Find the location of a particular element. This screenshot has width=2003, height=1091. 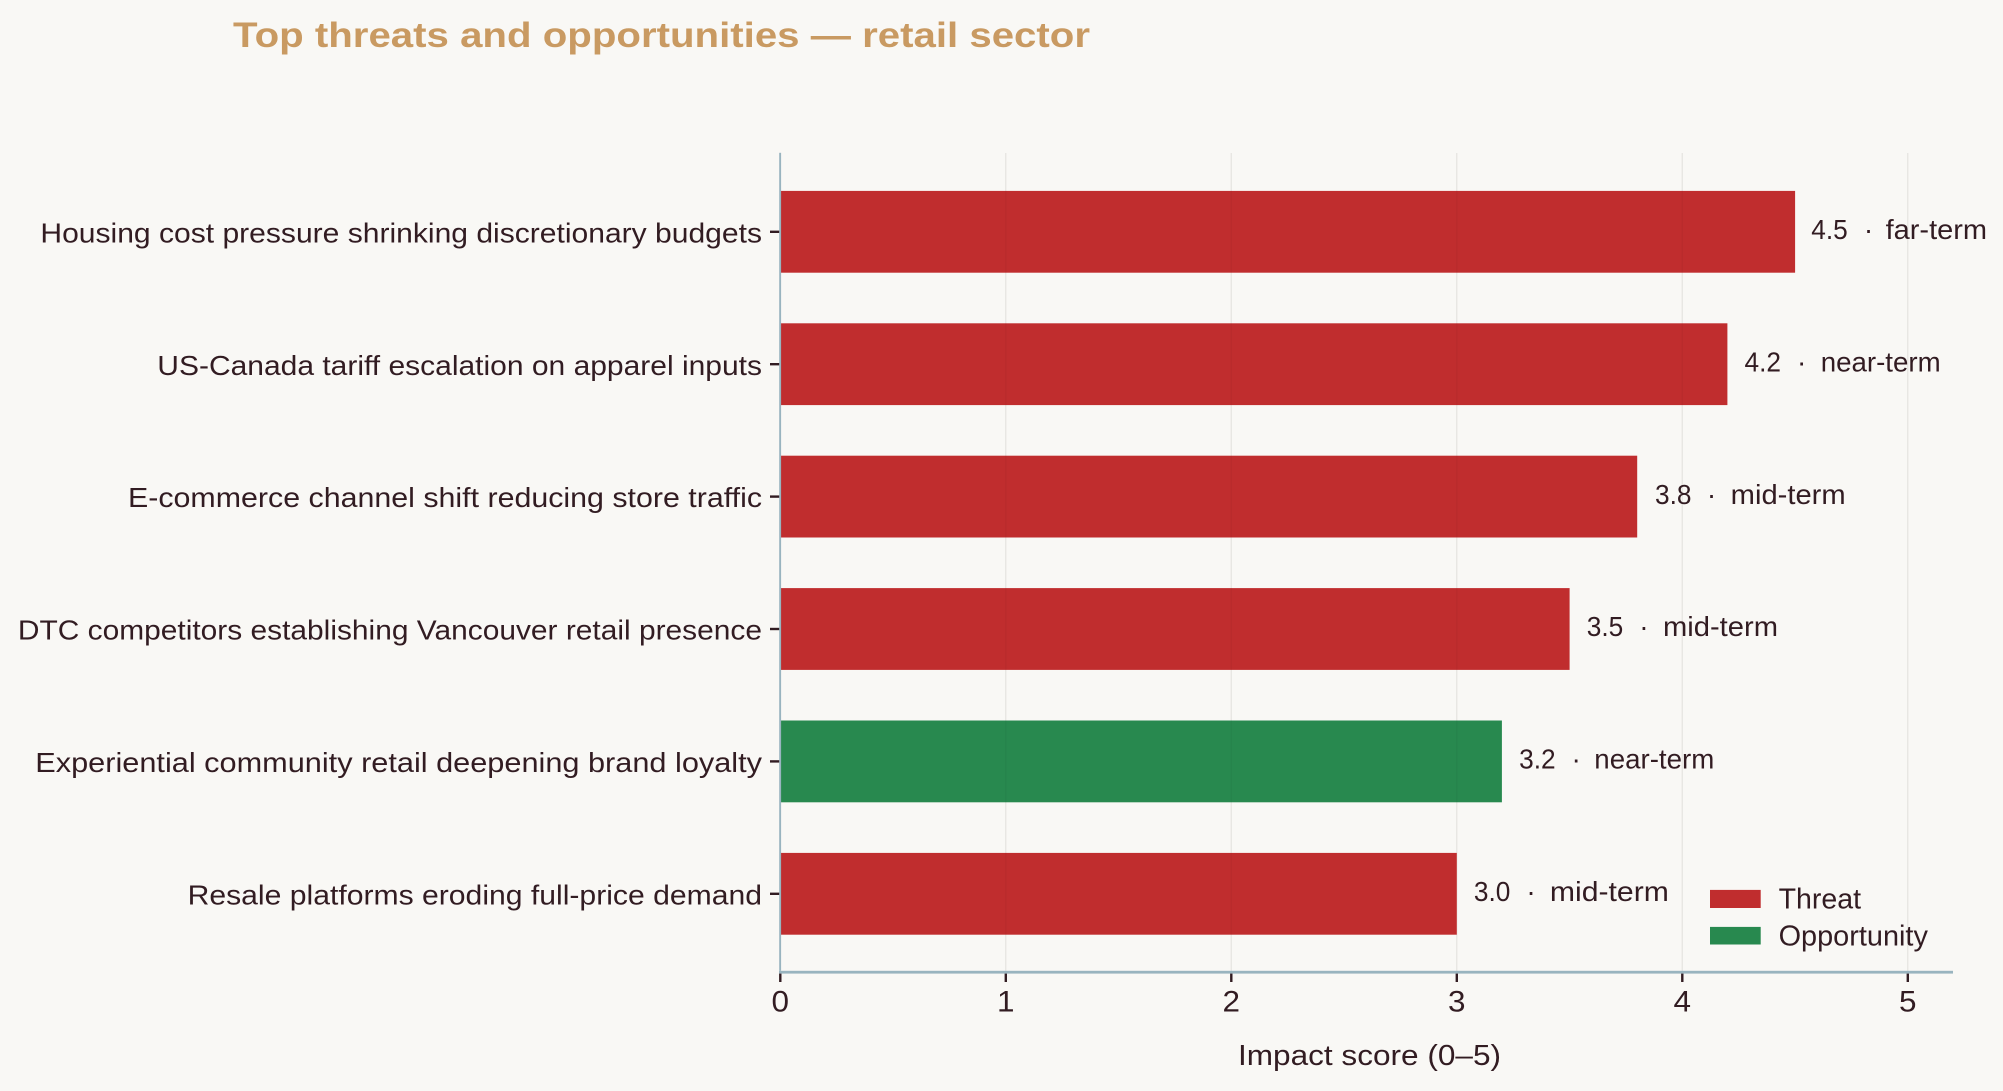

svg-text: Threat is located at coordinates (1820, 900).